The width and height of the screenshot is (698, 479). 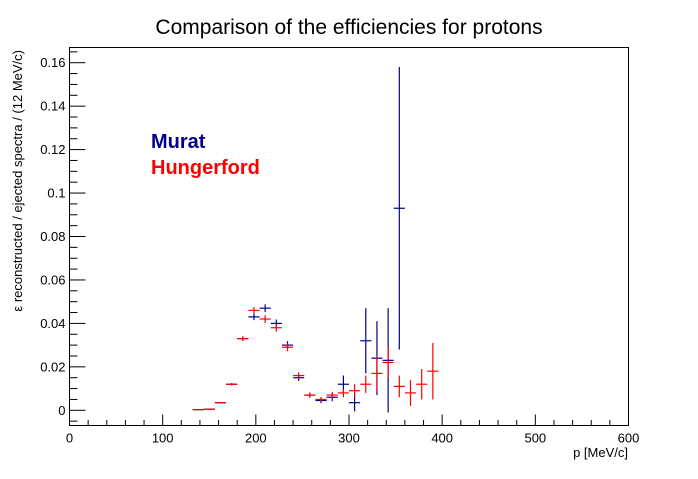 I want to click on y-tick-label: 0.16, so click(x=52, y=62).